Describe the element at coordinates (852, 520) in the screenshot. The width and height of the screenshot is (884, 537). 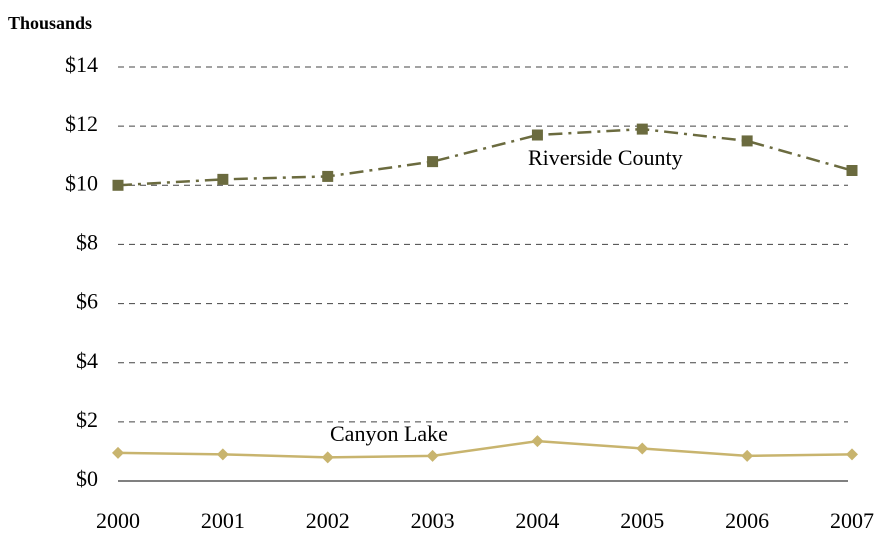
I see `x-tick-label: 2007` at that location.